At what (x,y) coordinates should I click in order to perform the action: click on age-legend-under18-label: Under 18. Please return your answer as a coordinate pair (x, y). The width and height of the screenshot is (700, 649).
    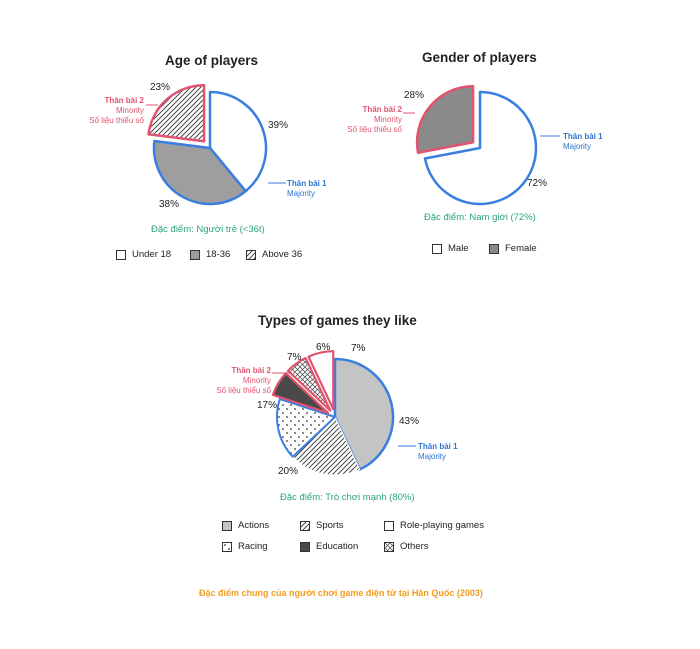
    Looking at the image, I should click on (152, 254).